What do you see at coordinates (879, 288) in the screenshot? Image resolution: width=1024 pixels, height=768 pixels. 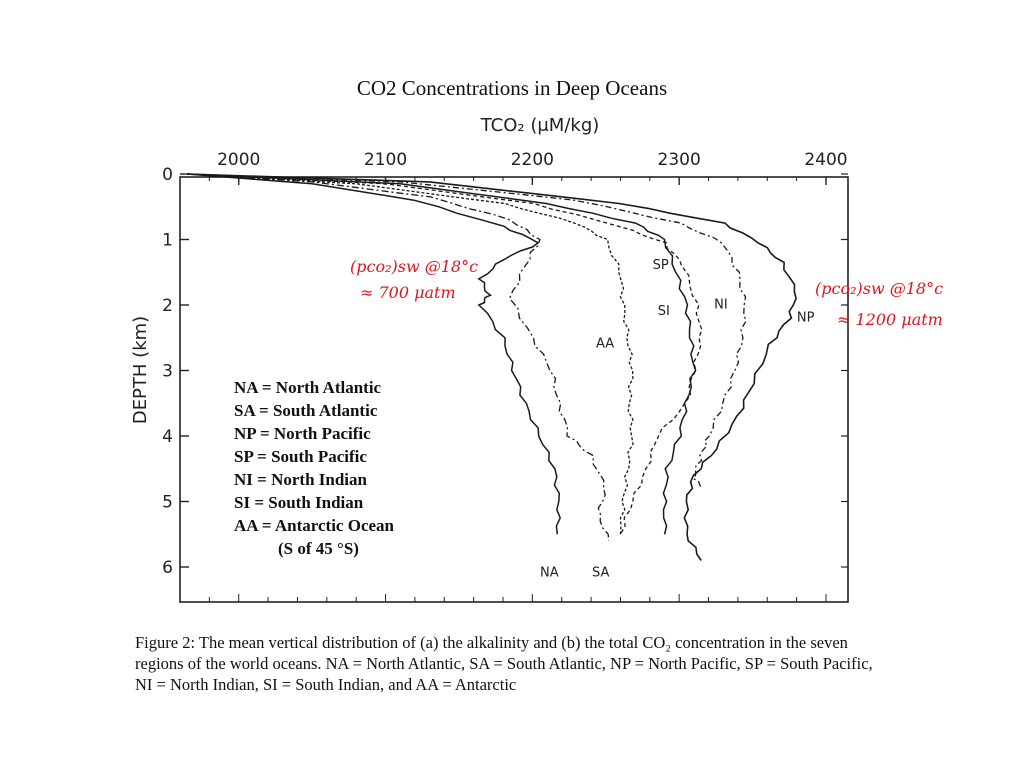 I see `annotation-right-line1: (pco₂)sw @18°c` at bounding box center [879, 288].